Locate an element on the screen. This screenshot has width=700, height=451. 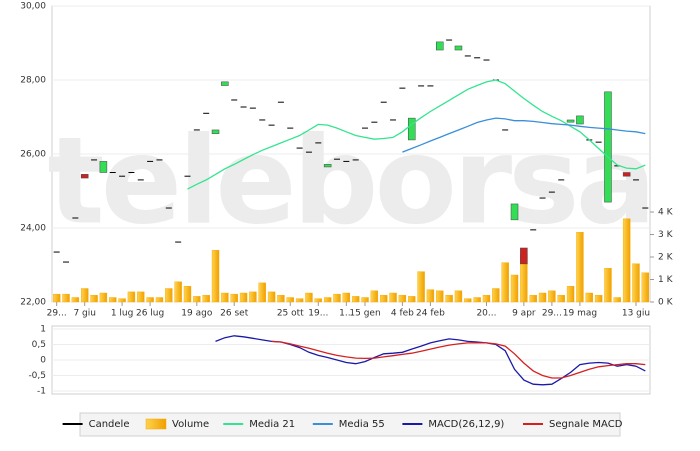
legend-swatch is located at coordinates (156, 424).